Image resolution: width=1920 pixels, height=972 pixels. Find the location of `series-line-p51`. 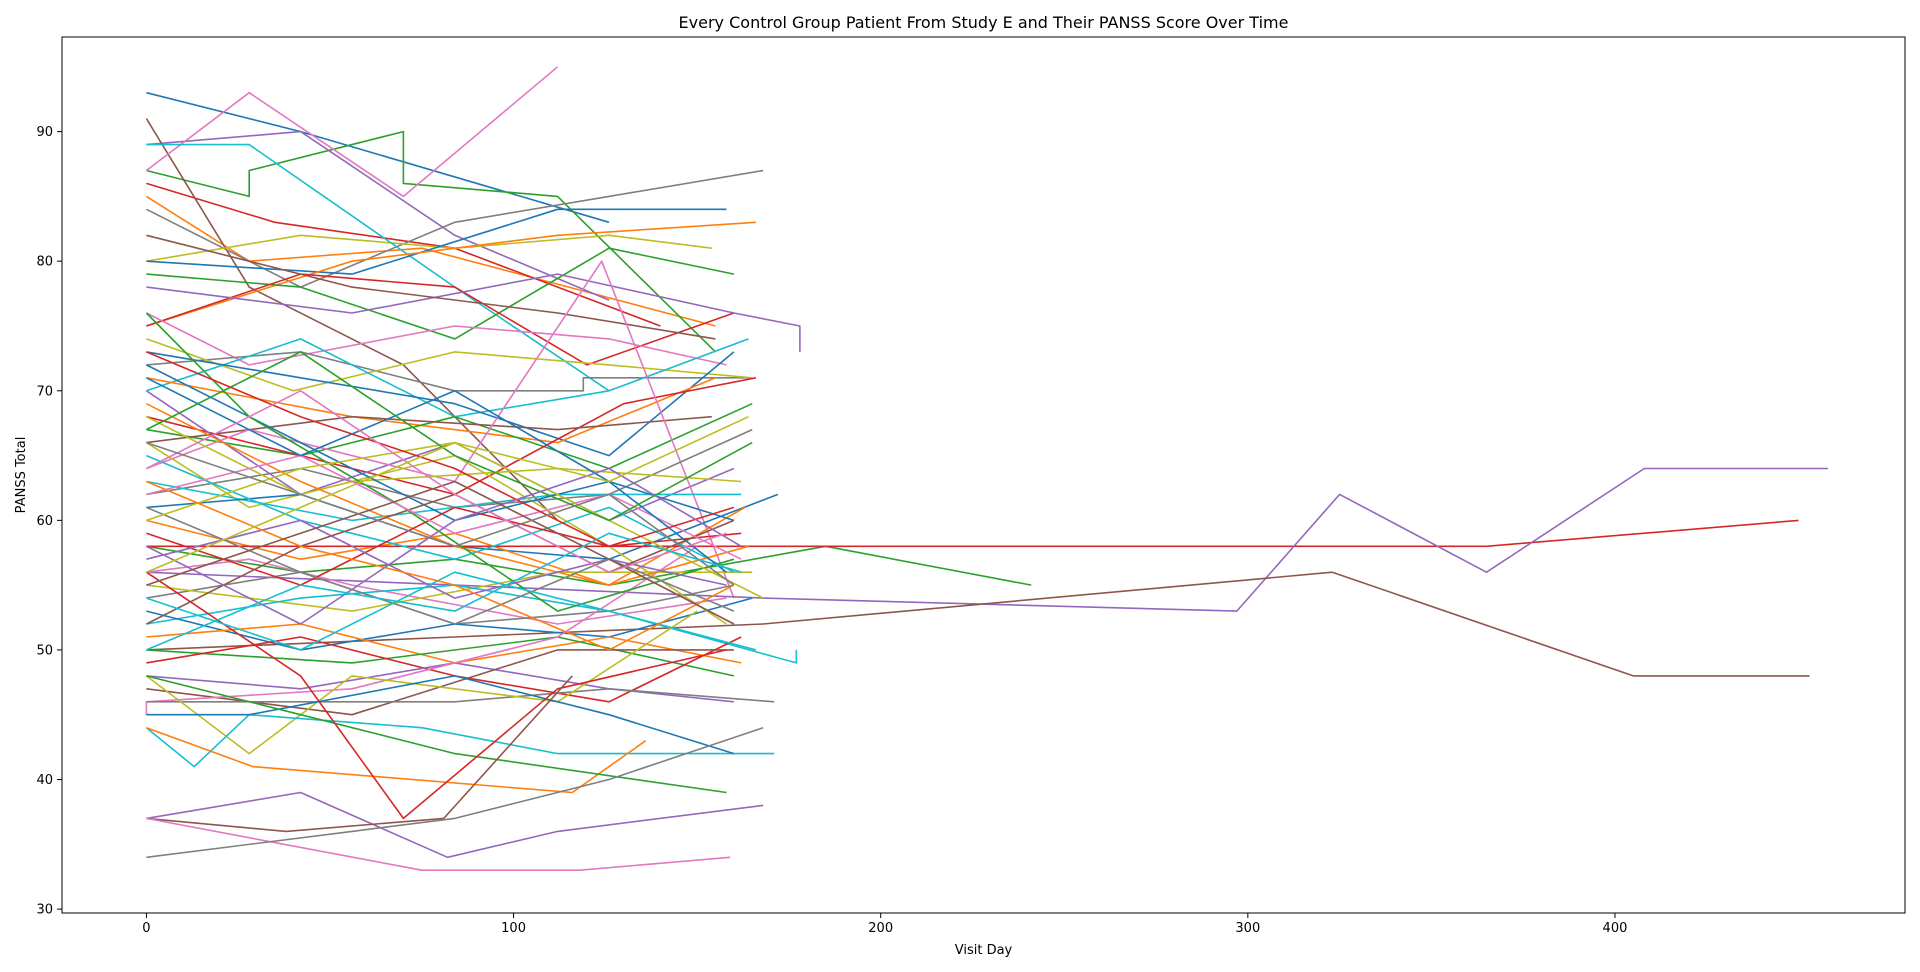

series-line-p51 is located at coordinates (440, 715).